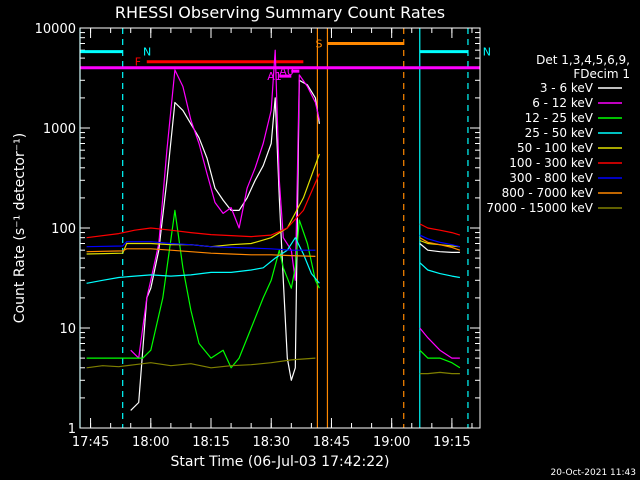 The height and width of the screenshot is (480, 640). What do you see at coordinates (555, 148) in the screenshot?
I see `legend-entry-label: 50 - 100 keV` at bounding box center [555, 148].